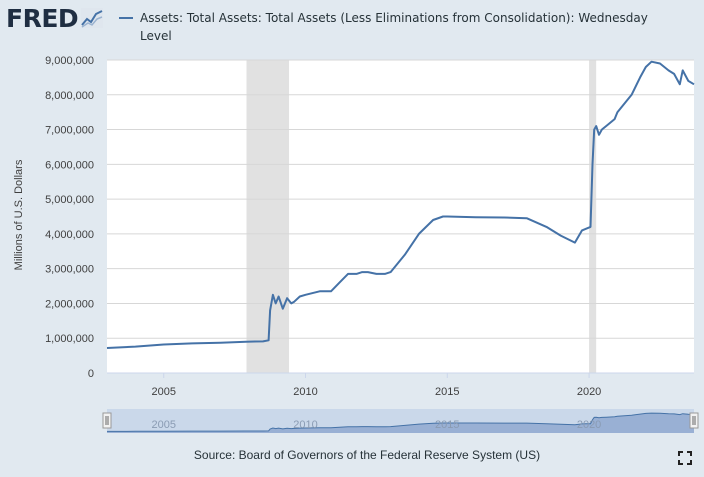 This screenshot has width=704, height=477. Describe the element at coordinates (69, 131) in the screenshot. I see `y-tick-label: 7,000,000` at that location.